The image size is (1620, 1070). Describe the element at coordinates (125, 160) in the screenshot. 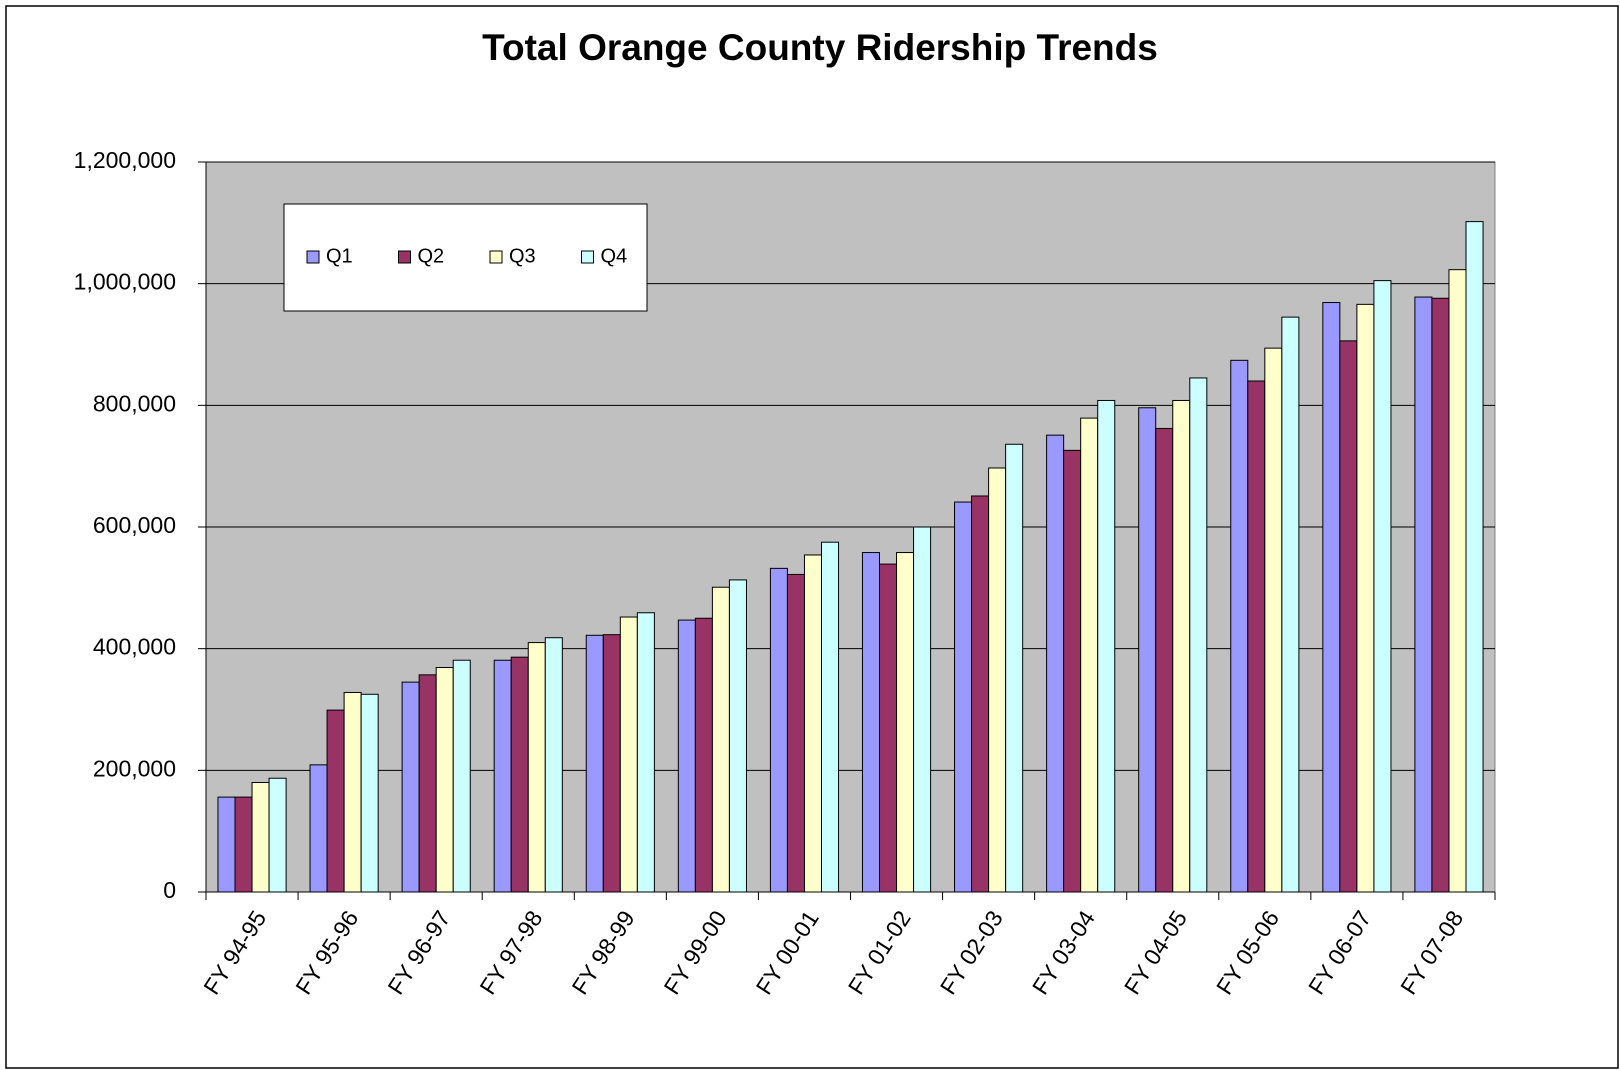

I see `y-tick-label: 1,200,000` at that location.